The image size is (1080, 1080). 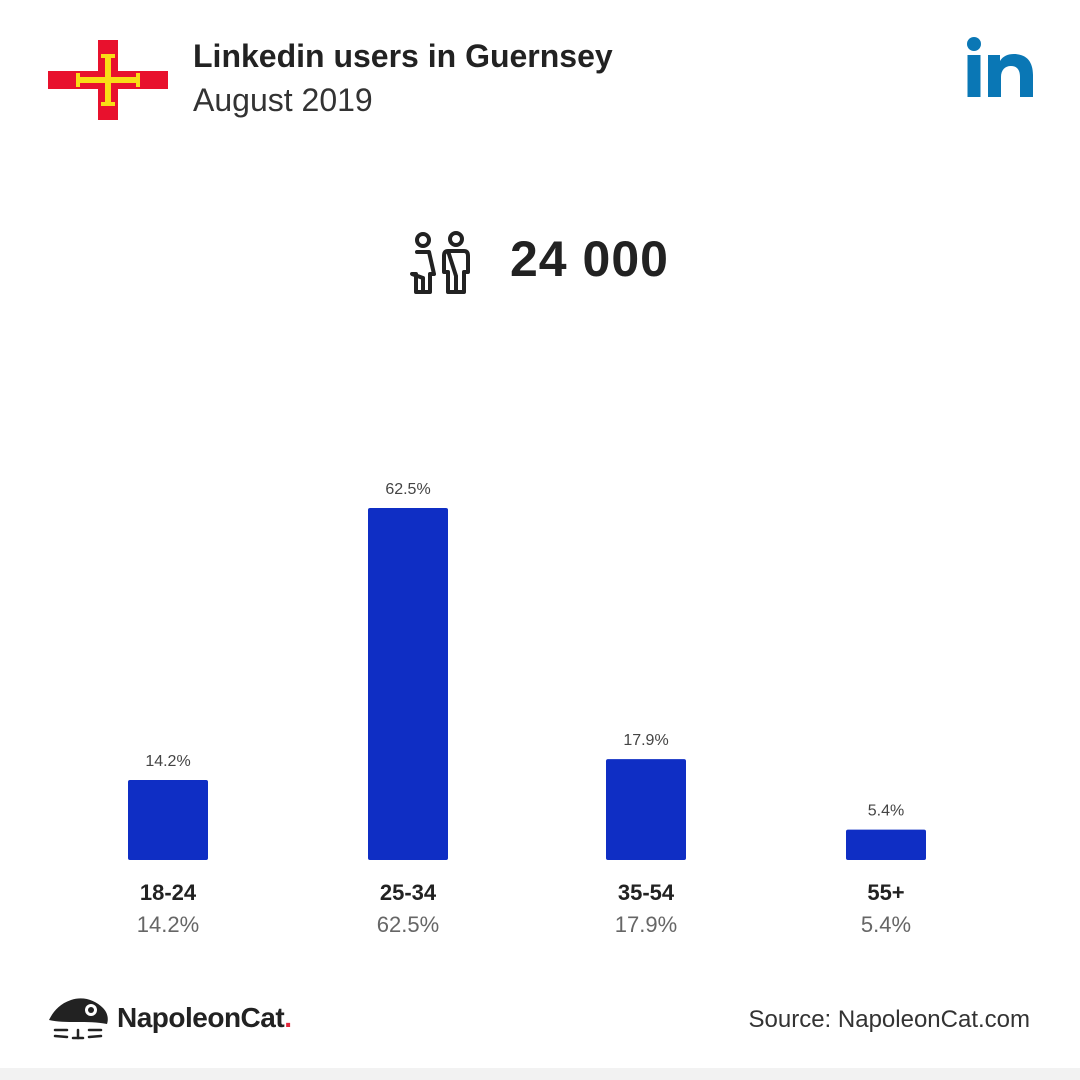 What do you see at coordinates (889, 1019) in the screenshot?
I see `source-link: Source: NapoleonCat.com` at bounding box center [889, 1019].